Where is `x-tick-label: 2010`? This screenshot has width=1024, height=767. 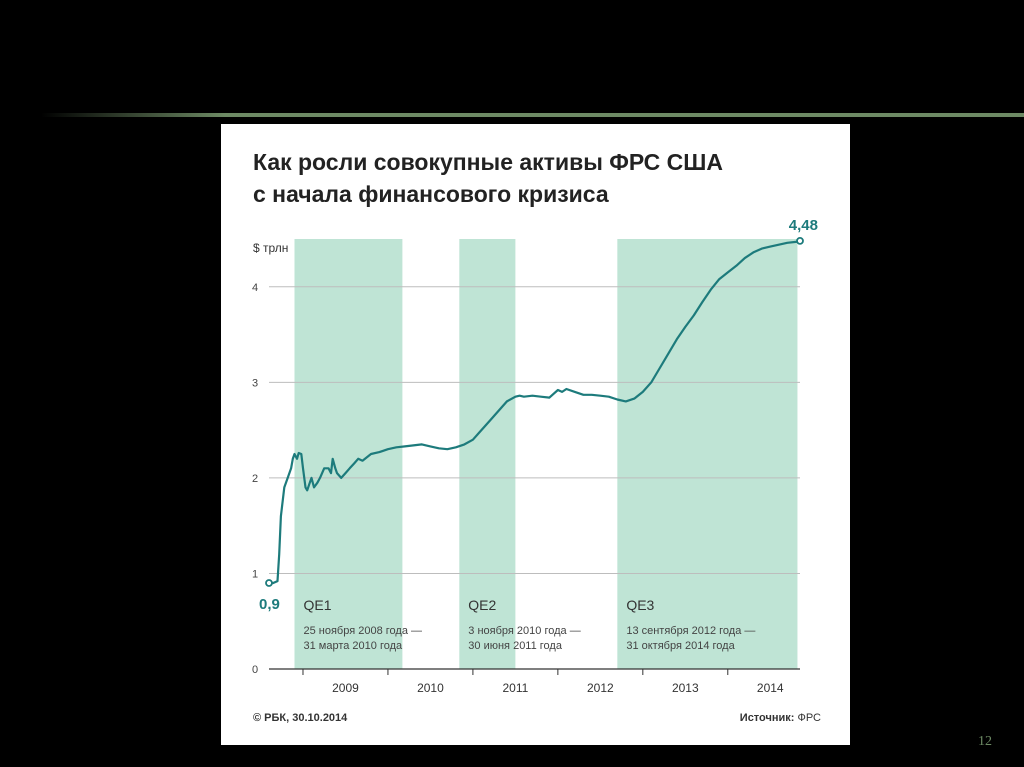 x-tick-label: 2010 is located at coordinates (430, 688).